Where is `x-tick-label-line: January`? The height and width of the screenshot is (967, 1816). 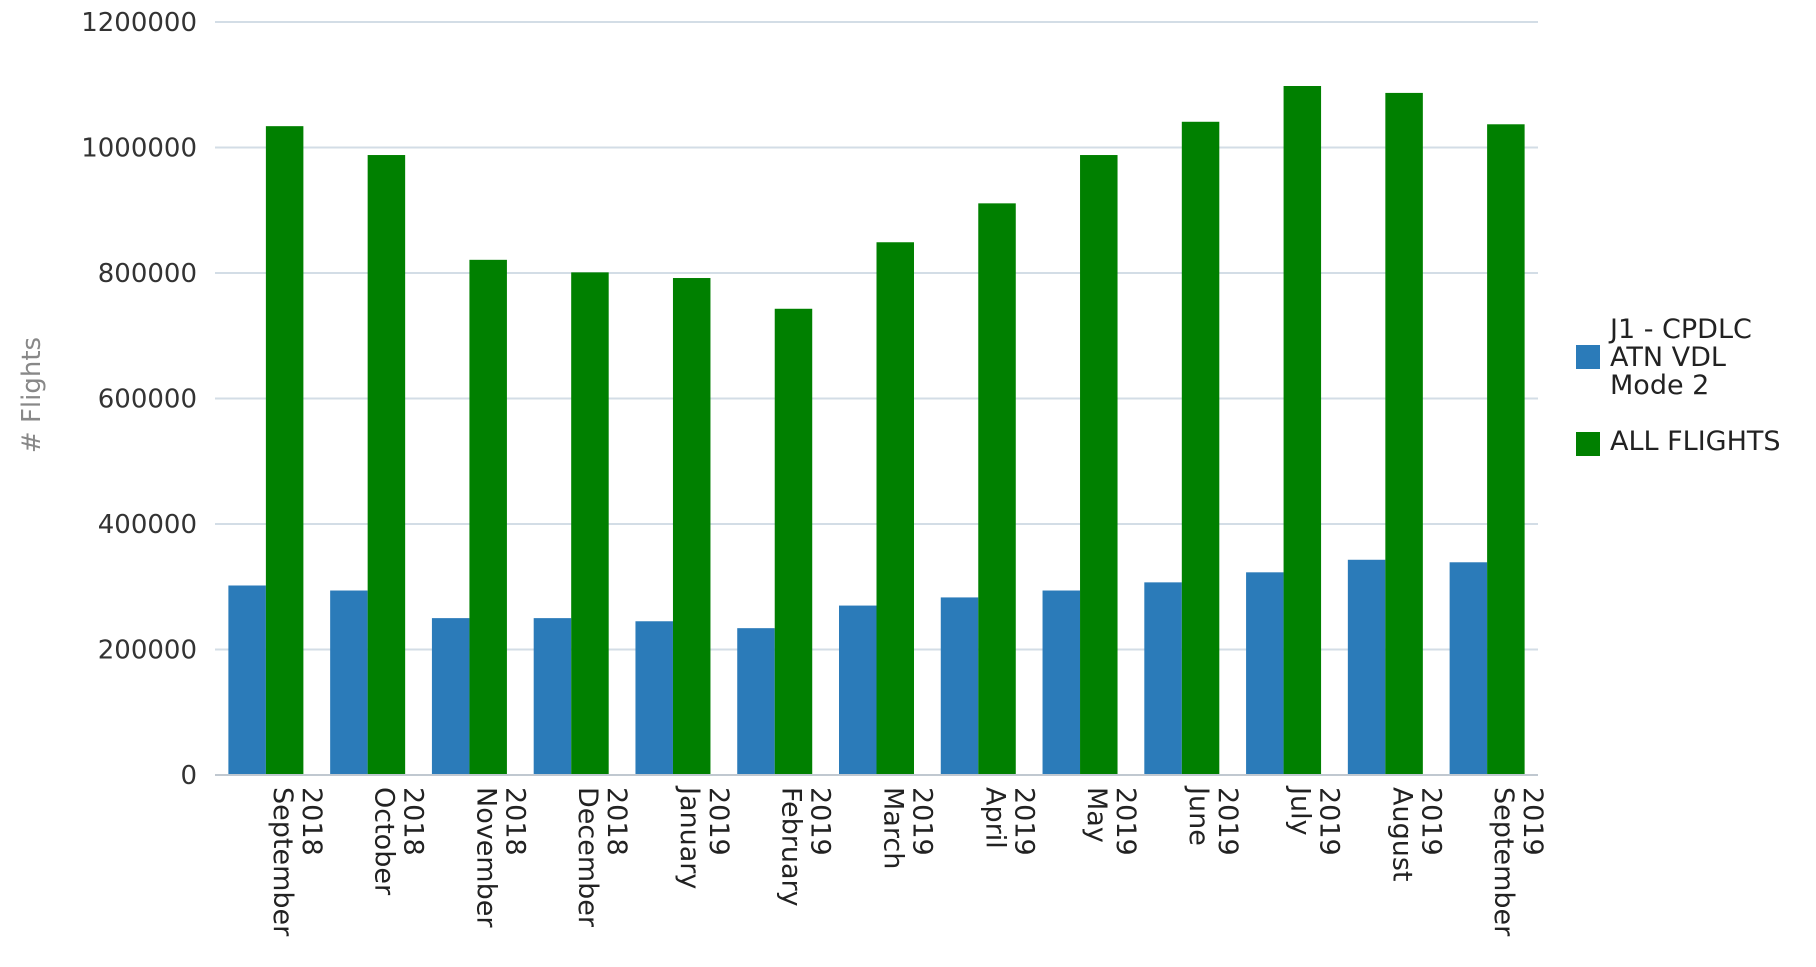
x-tick-label-line: January is located at coordinates (689, 837).